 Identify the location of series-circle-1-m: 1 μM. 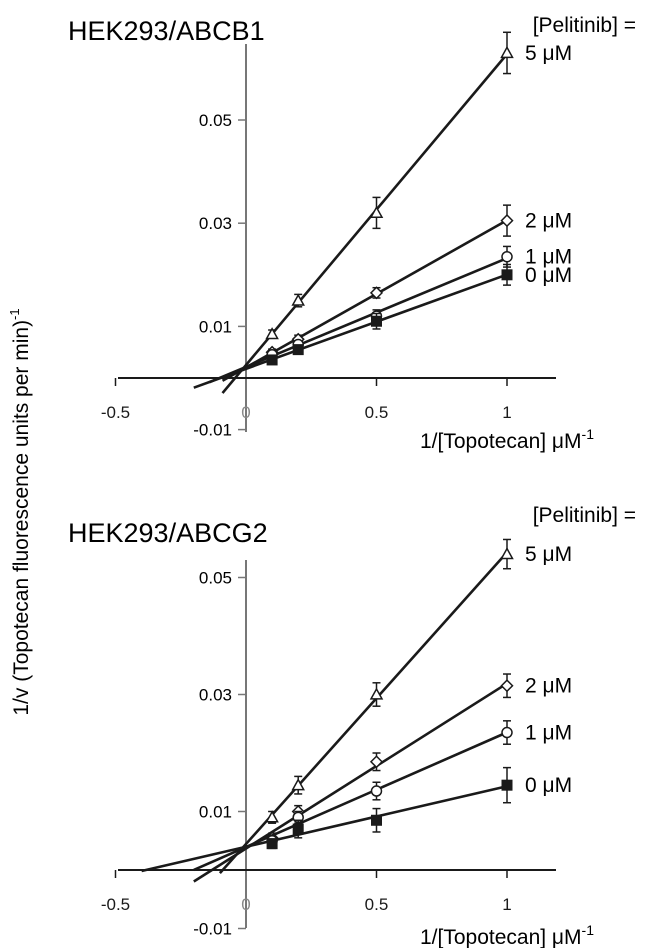
(382, 796).